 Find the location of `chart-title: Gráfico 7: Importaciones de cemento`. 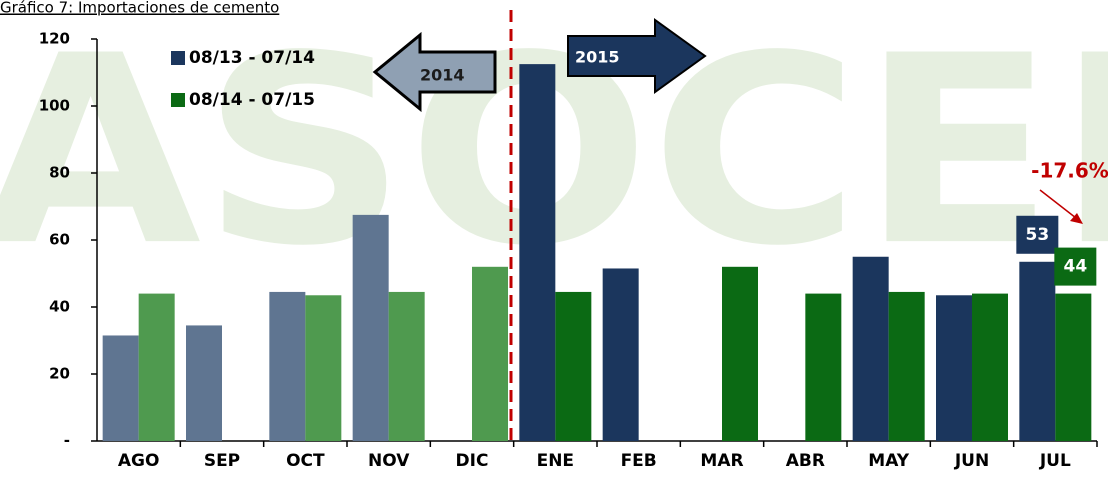

chart-title: Gráfico 7: Importaciones de cemento is located at coordinates (139, 8).